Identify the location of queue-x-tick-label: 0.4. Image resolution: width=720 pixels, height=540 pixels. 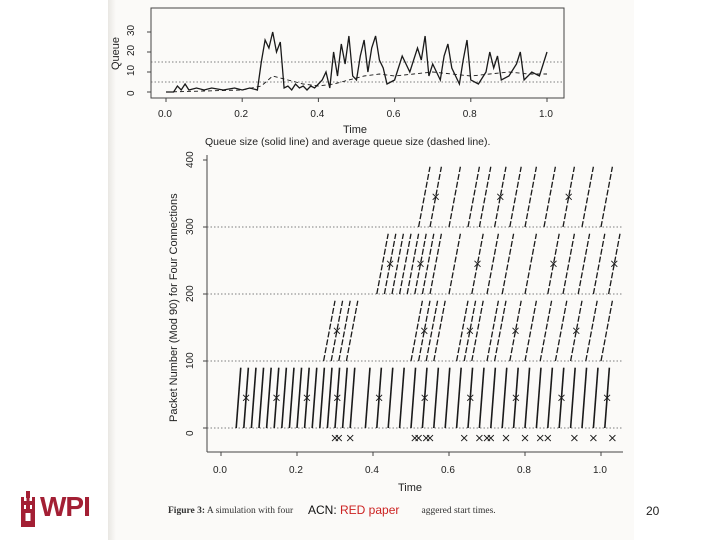
(317, 114).